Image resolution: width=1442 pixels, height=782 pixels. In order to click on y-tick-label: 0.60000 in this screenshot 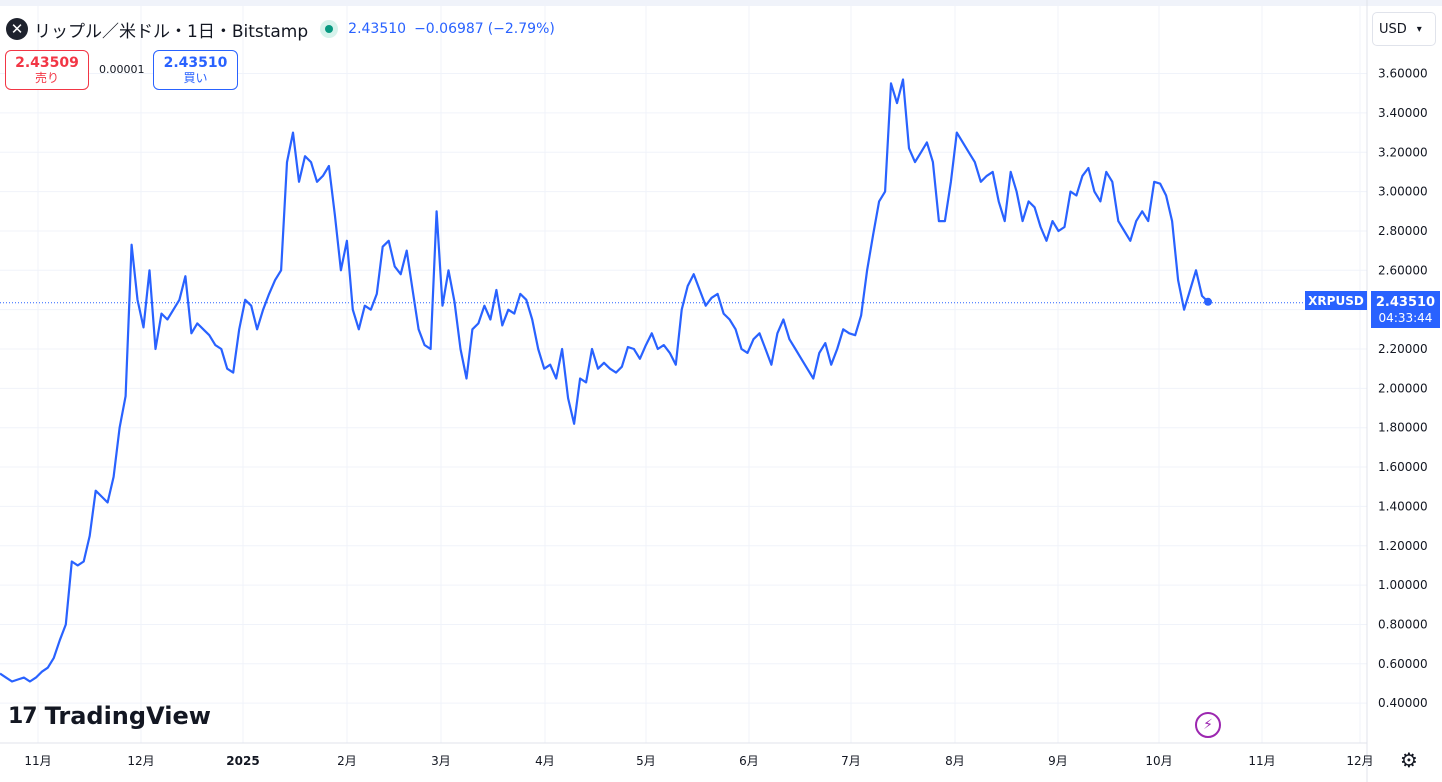, I will do `click(1403, 664)`.